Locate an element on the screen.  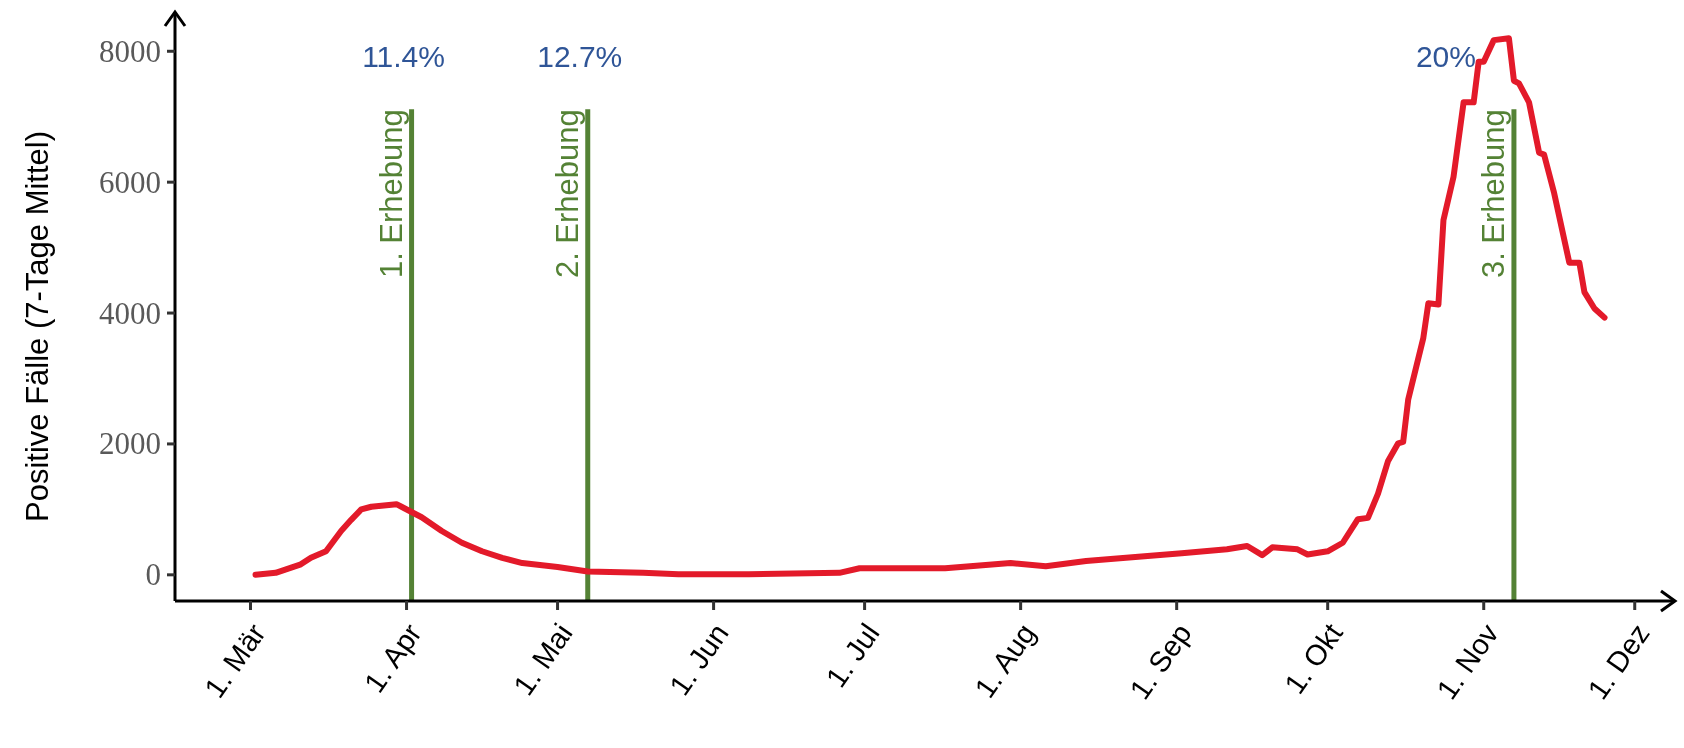
x-tick-label: 1. Mär is located at coordinates (235, 660).